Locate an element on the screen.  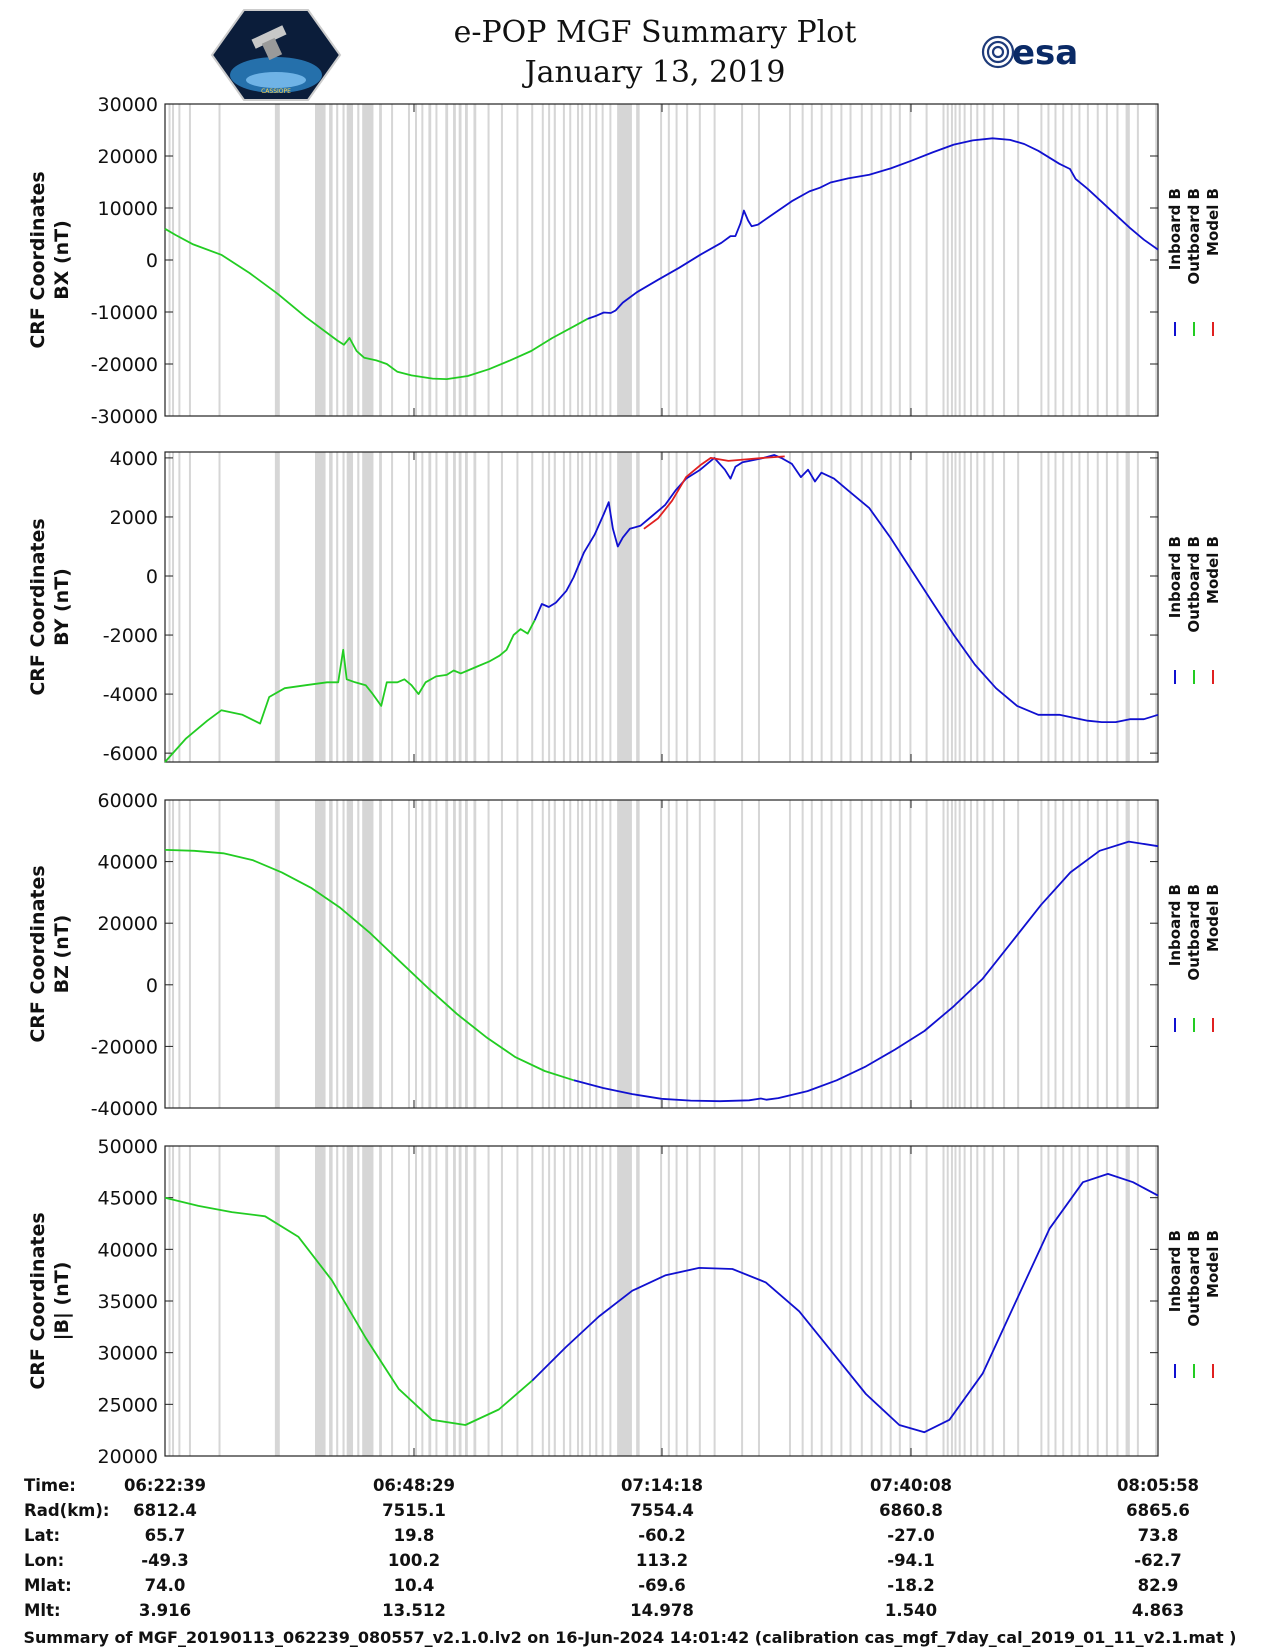
ephemeris-value: -18.2 is located at coordinates (911, 1585).